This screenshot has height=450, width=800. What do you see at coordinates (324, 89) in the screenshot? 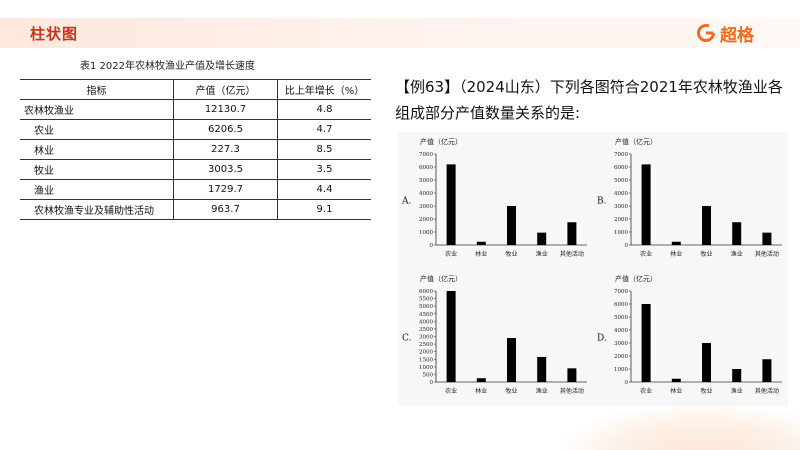
I see `col-header-growth: 比上年增长（%）` at bounding box center [324, 89].